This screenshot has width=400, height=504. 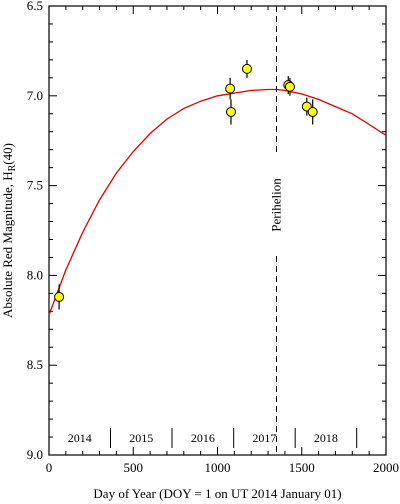 I want to click on y-axis-label-main: Absolute Red Magnitude, H, so click(x=7, y=244).